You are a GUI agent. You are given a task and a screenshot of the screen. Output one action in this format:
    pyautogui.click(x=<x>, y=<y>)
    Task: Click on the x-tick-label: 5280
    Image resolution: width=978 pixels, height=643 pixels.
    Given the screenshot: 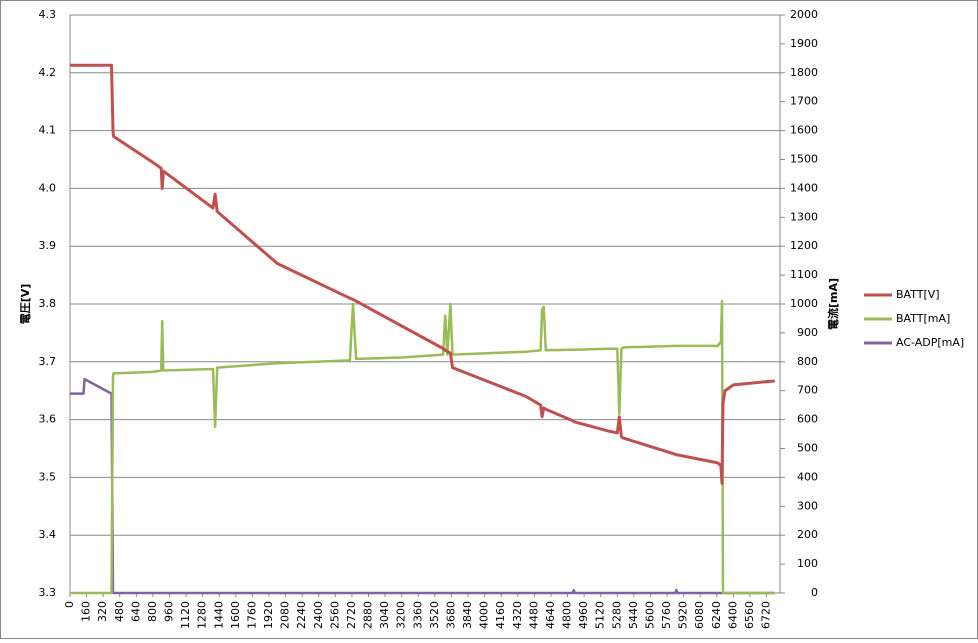 What is the action you would take?
    pyautogui.click(x=616, y=615)
    